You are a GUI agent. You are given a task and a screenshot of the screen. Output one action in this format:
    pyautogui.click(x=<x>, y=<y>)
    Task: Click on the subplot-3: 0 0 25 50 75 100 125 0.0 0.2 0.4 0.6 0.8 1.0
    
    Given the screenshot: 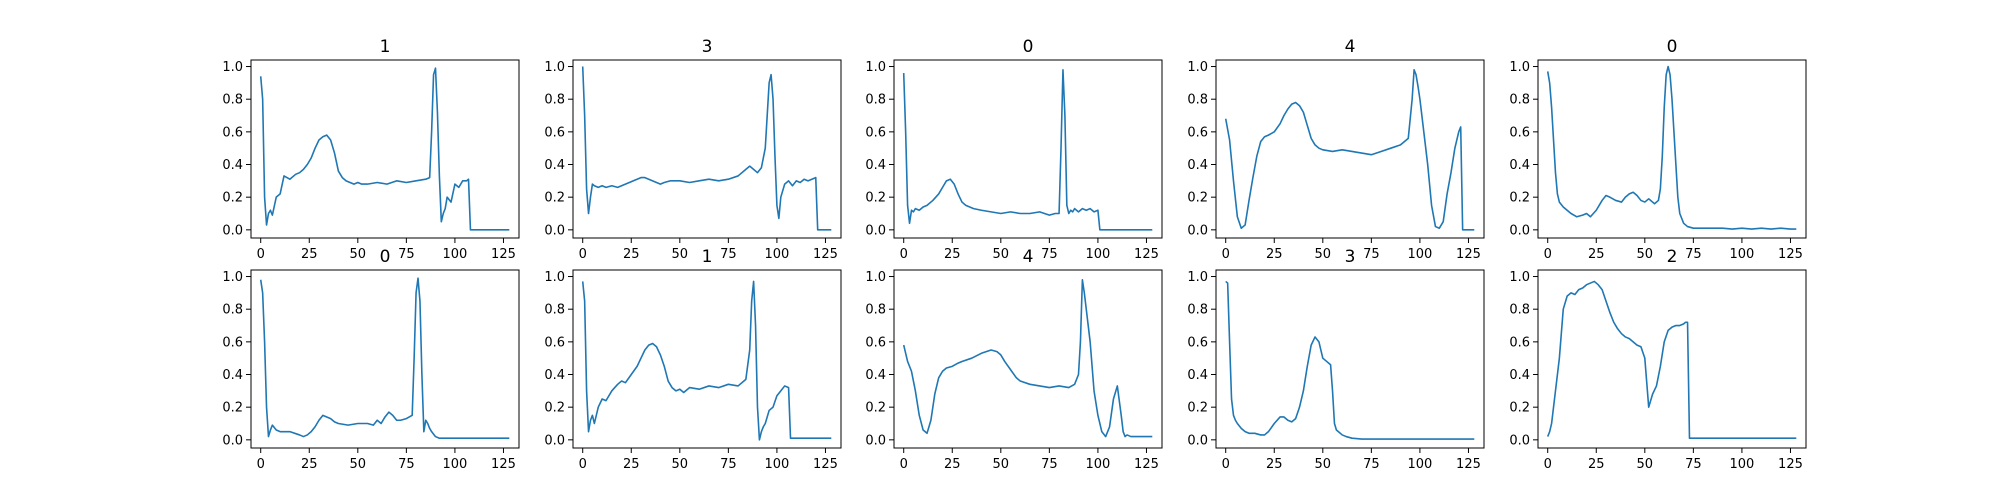 What is the action you would take?
    pyautogui.click(x=1014, y=149)
    